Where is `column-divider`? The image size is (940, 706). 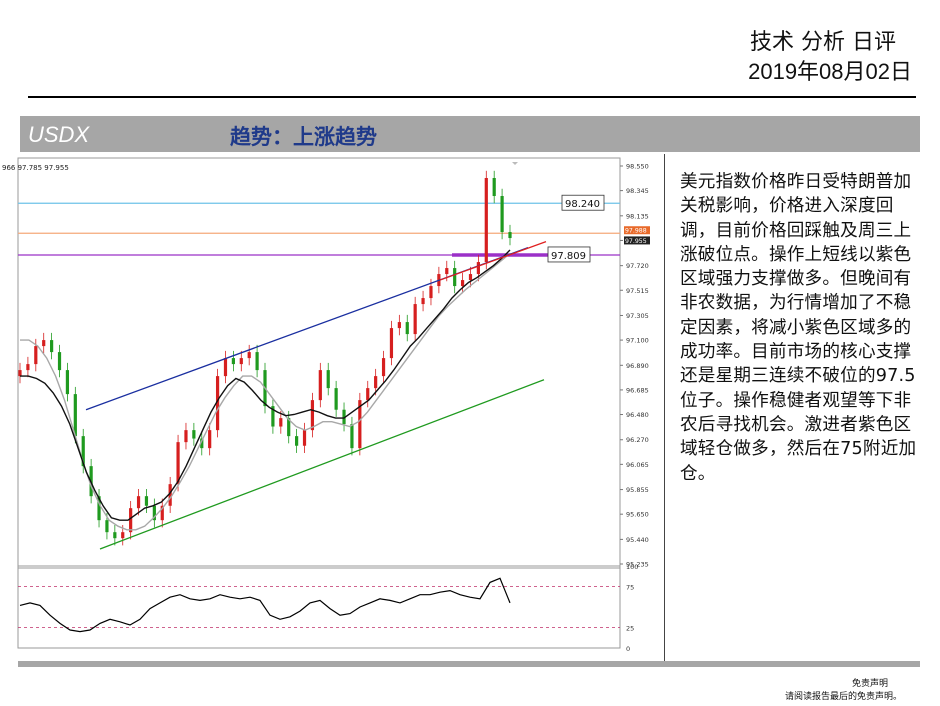 column-divider is located at coordinates (664, 408).